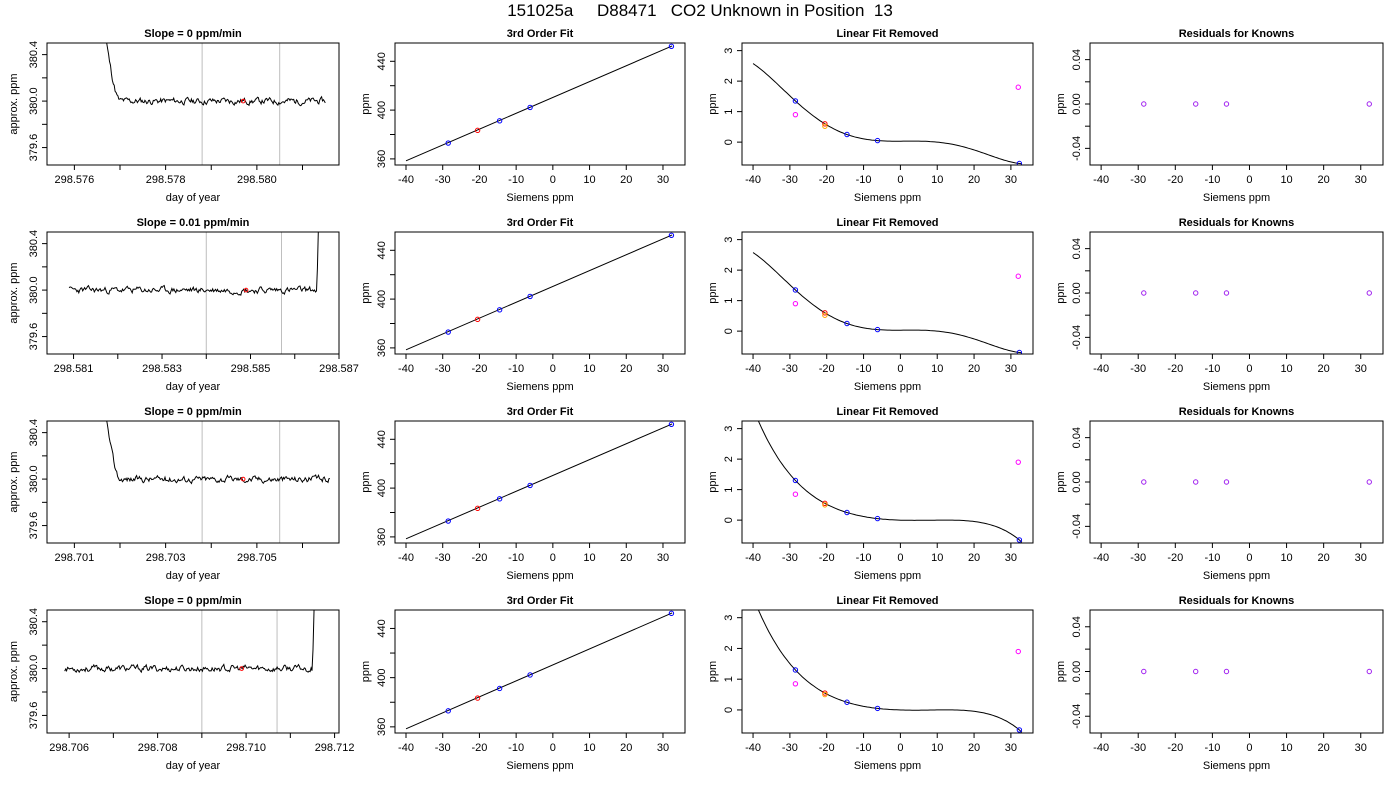 The width and height of the screenshot is (1400, 800). Describe the element at coordinates (1286, 558) in the screenshot. I see `x-tick-label: 10` at that location.